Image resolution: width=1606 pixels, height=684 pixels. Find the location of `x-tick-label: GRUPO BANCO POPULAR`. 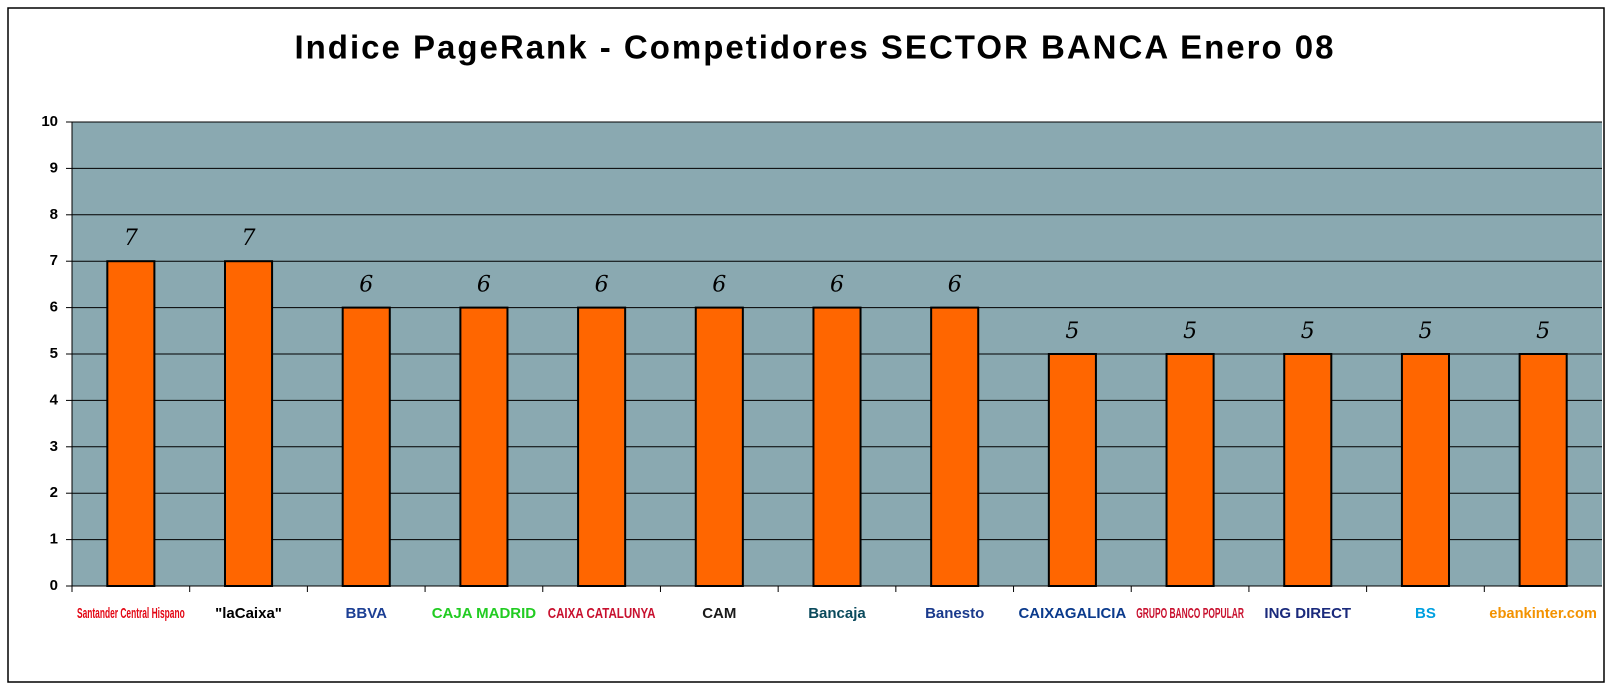

x-tick-label: GRUPO BANCO POPULAR is located at coordinates (1190, 613).